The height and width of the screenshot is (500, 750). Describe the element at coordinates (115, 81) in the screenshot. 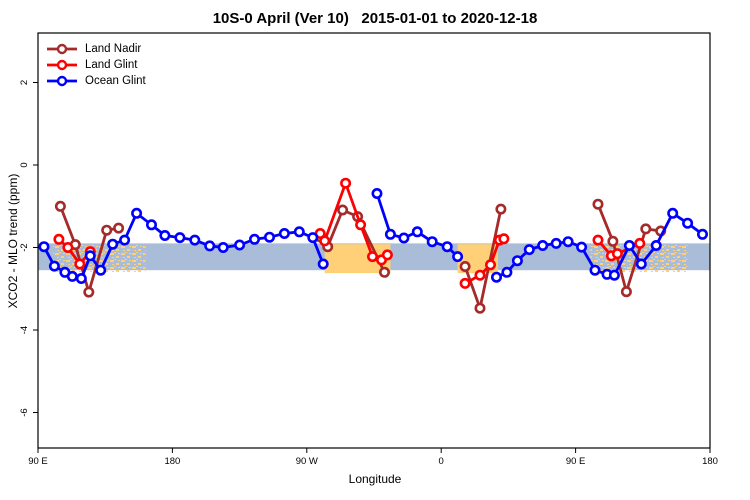

I see `legend-label-ocean-glint: Ocean Glint` at that location.